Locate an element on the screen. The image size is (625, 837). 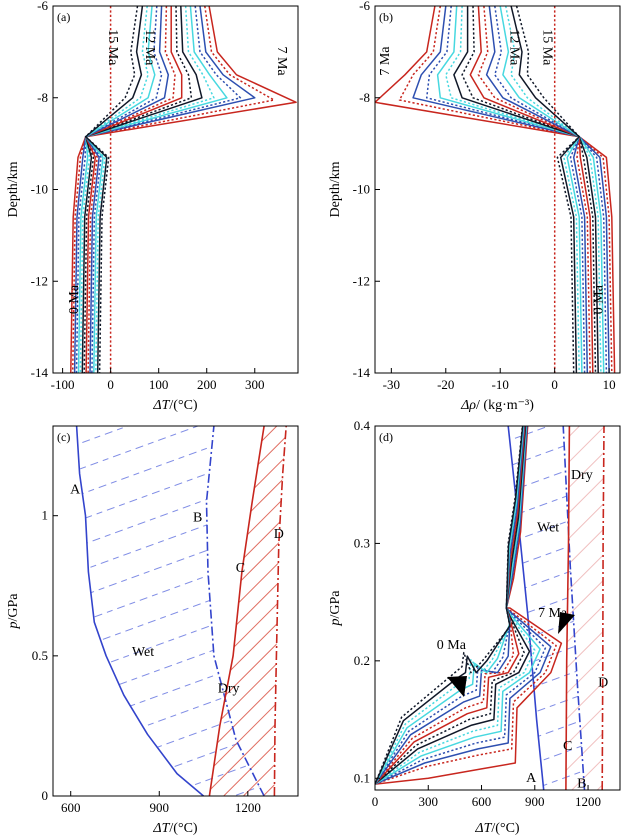
y-tick-label: -6 is located at coordinates (42, 6).